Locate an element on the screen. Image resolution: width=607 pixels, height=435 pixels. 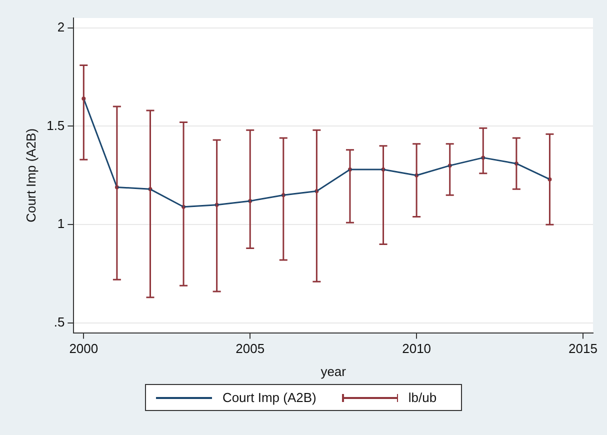
x-tick-label: 2015 is located at coordinates (583, 348).